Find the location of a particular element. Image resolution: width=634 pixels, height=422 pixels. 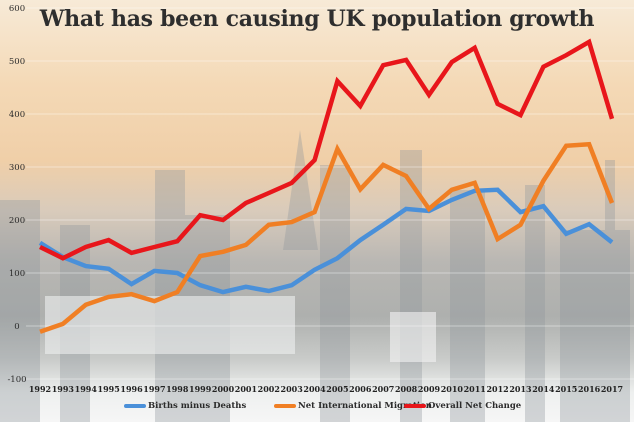

x-tick-label: 2003 is located at coordinates (292, 389).